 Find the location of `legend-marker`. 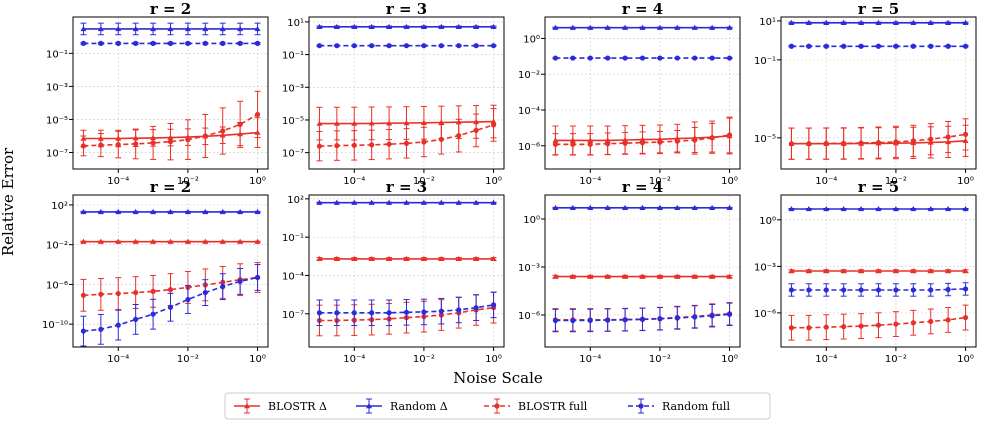

legend-marker is located at coordinates (247, 406).